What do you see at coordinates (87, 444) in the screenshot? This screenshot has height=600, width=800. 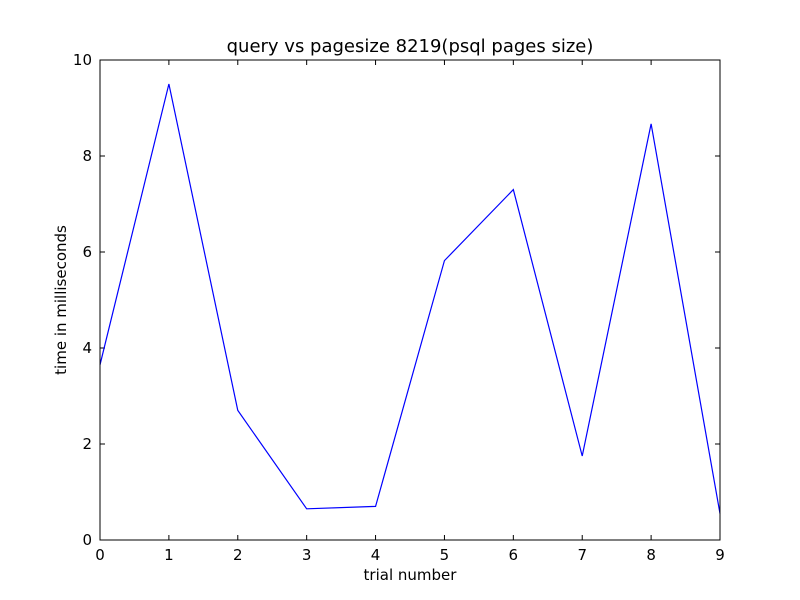 I see `y-tick-label: 2` at bounding box center [87, 444].